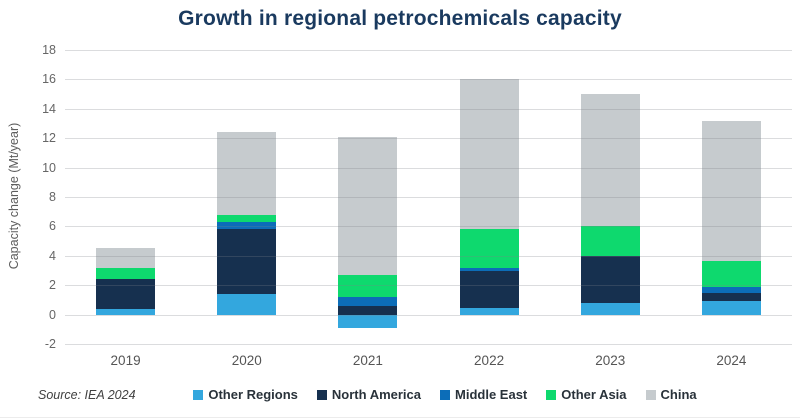  What do you see at coordinates (52, 226) in the screenshot?
I see `y-tick-label: 6` at bounding box center [52, 226].